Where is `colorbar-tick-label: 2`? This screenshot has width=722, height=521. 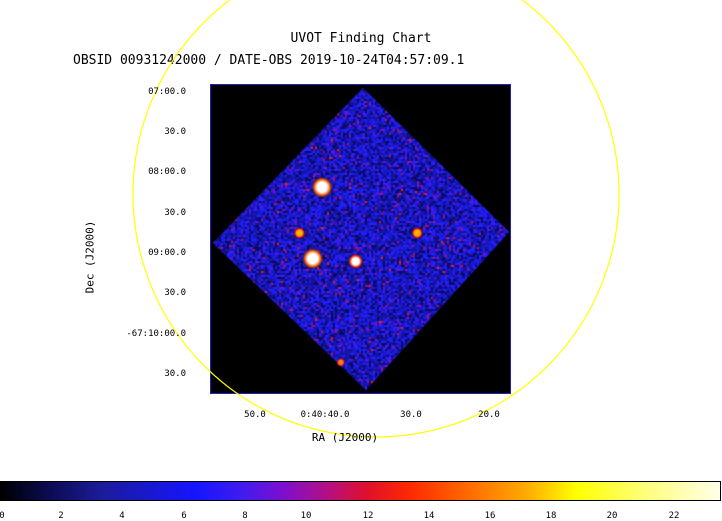
colorbar-tick-label: 2 is located at coordinates (61, 516).